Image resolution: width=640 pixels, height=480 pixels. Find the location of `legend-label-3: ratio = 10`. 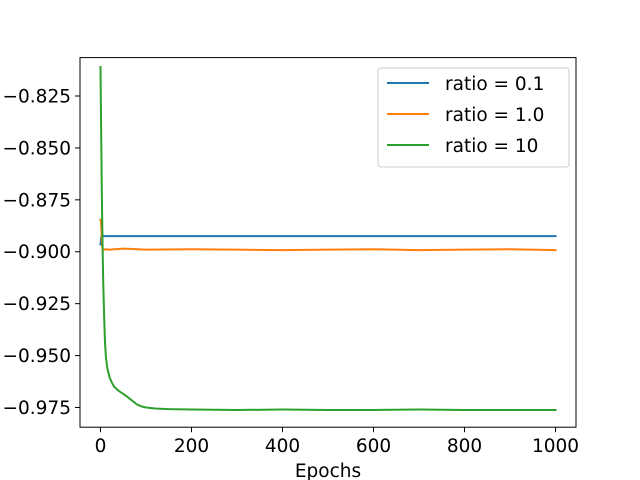

legend-label-3: ratio = 10 is located at coordinates (491, 146).